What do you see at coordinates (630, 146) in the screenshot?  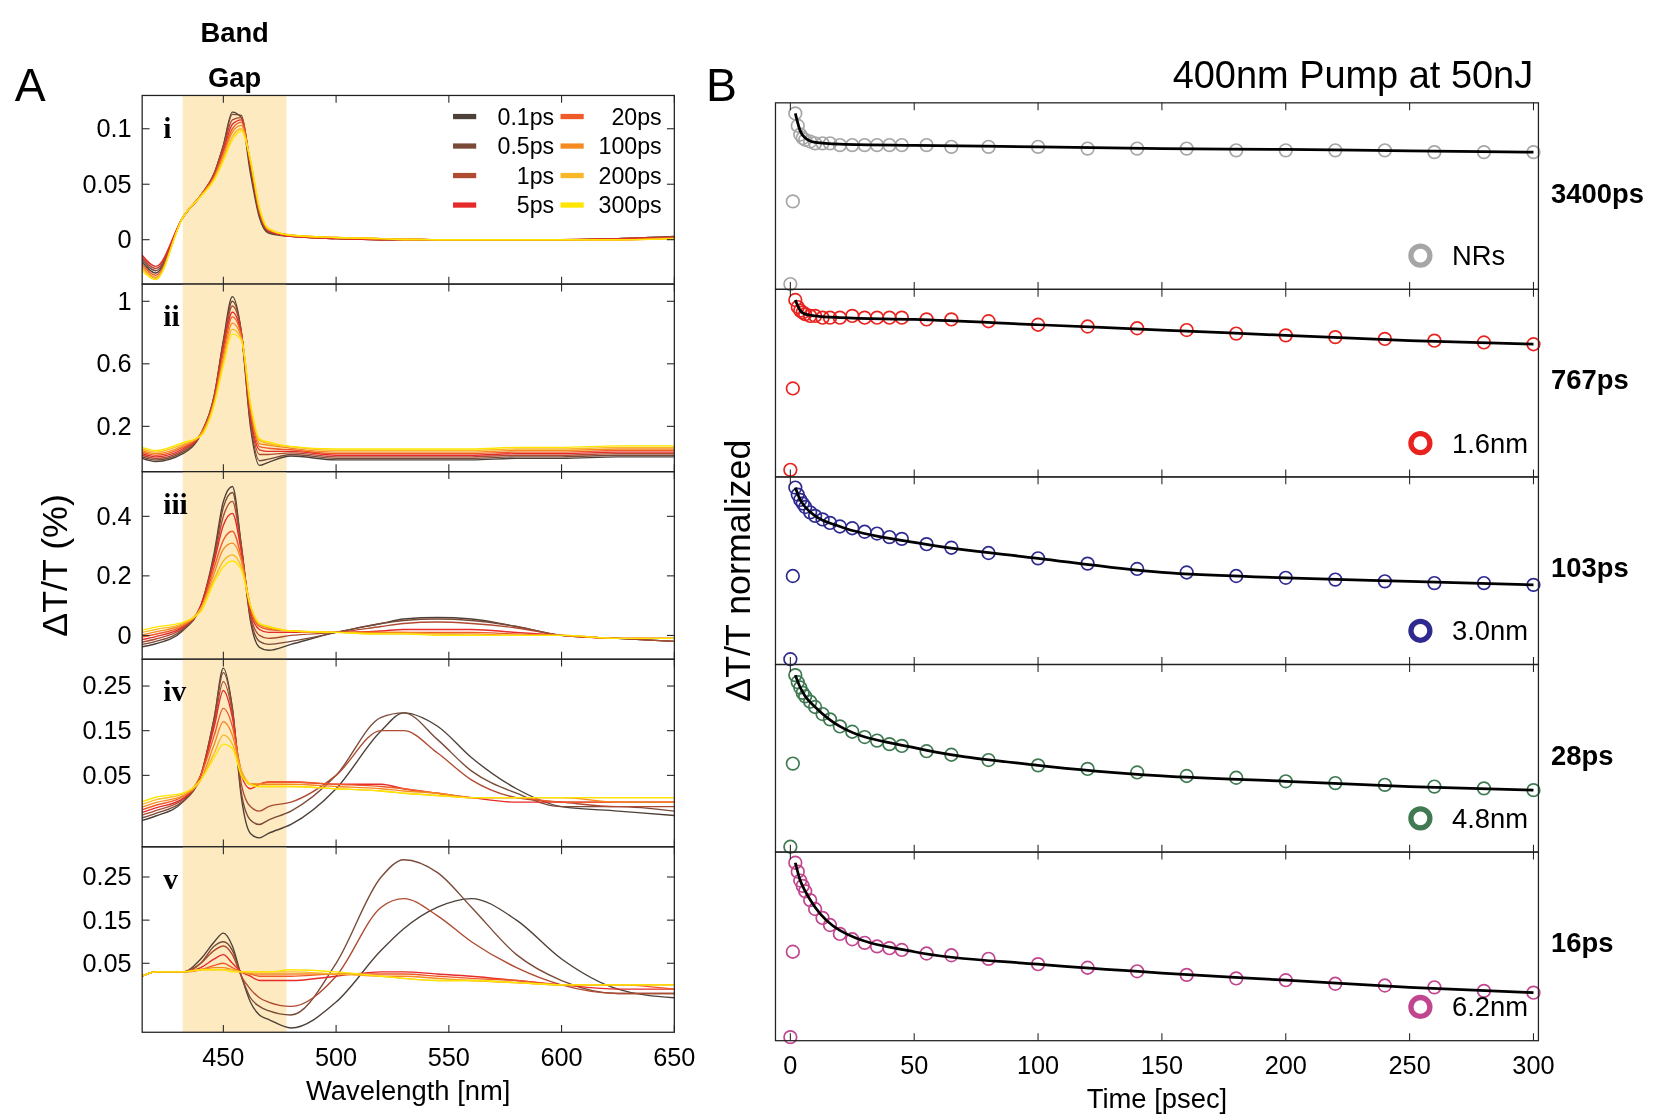 I see `legend-label: 100ps` at bounding box center [630, 146].